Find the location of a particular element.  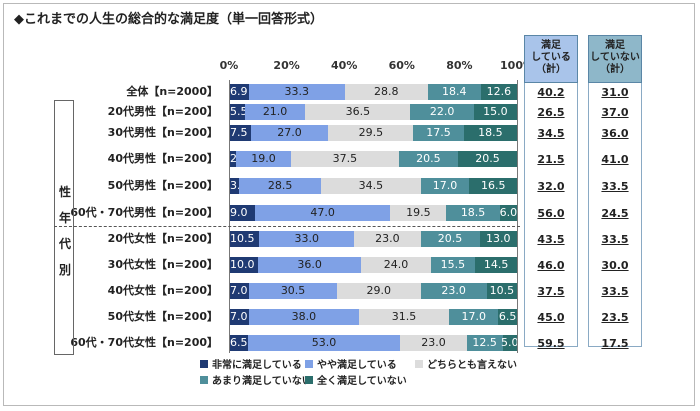

summary-value: 30.0 is located at coordinates (615, 265).